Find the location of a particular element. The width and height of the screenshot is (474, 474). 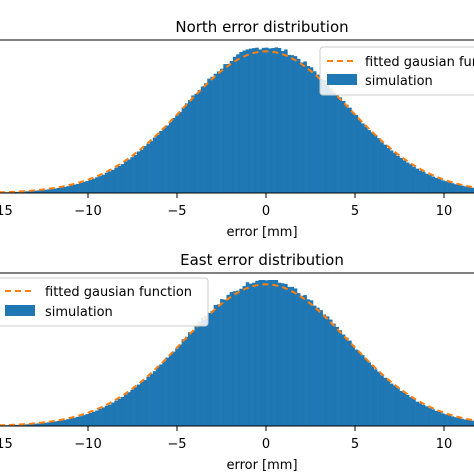

north-legend: fitted gausian function simulation is located at coordinates (396, 71).